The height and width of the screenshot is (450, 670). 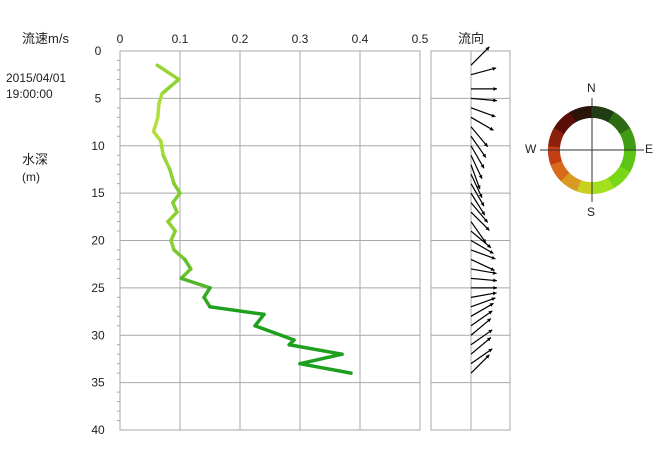 What do you see at coordinates (98, 146) in the screenshot?
I see `depth-y-tick-label: 10` at bounding box center [98, 146].